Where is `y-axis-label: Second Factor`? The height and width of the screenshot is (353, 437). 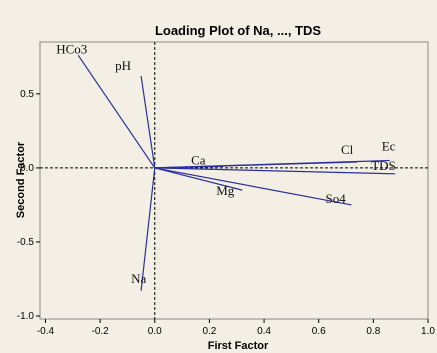
y-axis-label: Second Factor is located at coordinates (21, 179).